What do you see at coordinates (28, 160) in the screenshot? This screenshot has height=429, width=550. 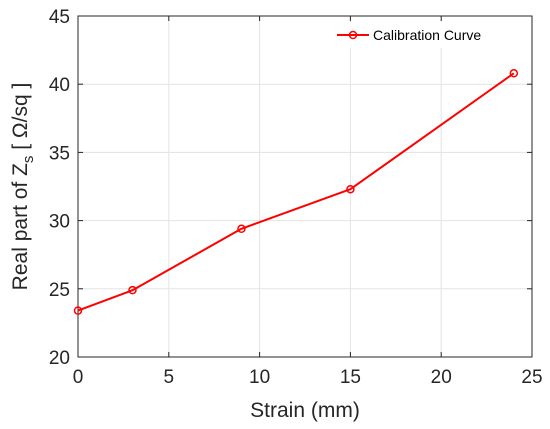 I see `y-axis-label-subscript: s` at bounding box center [28, 160].